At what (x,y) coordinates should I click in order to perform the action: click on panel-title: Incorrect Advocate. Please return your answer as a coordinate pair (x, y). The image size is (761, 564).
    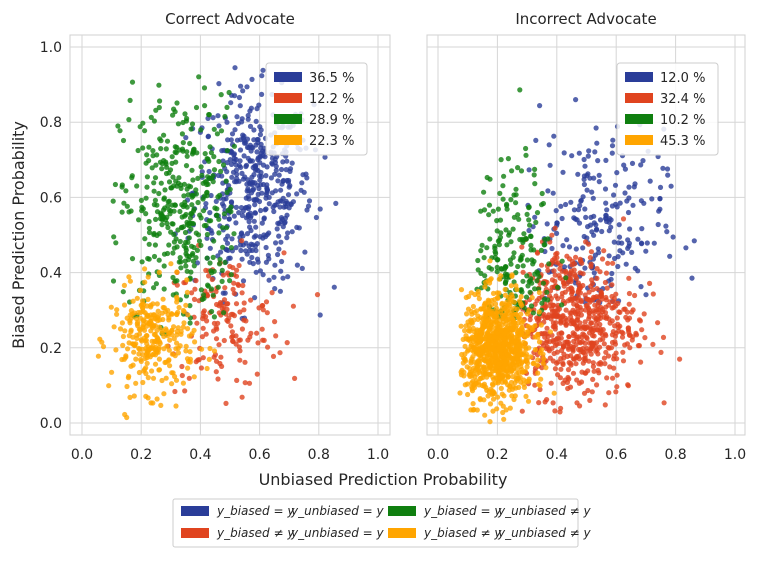
    Looking at the image, I should click on (585, 19).